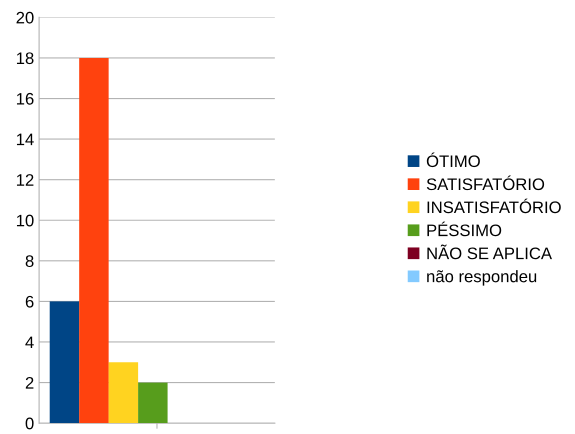 This screenshot has height=434, width=575. I want to click on y-tick-label: 14, so click(25, 140).